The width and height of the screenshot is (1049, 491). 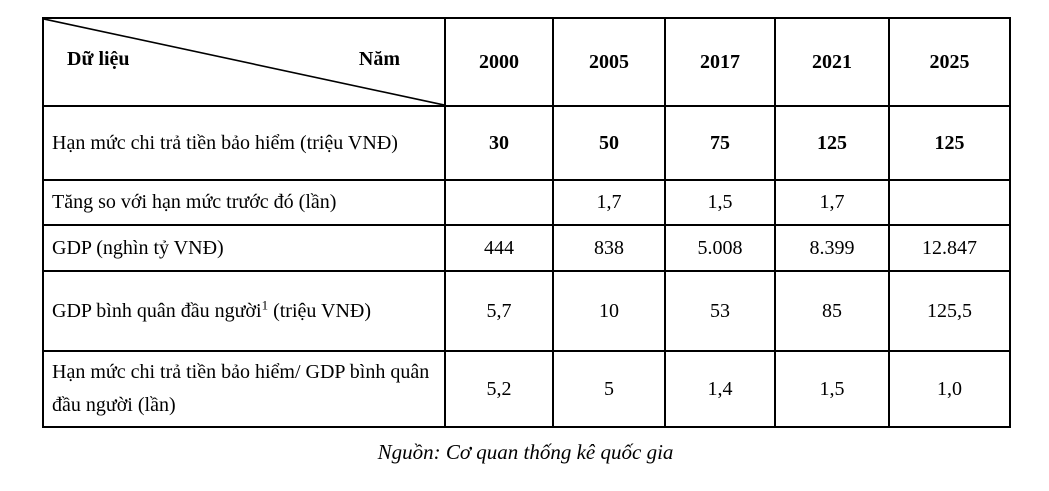 I want to click on corner-year-label: Năm, so click(x=379, y=59).